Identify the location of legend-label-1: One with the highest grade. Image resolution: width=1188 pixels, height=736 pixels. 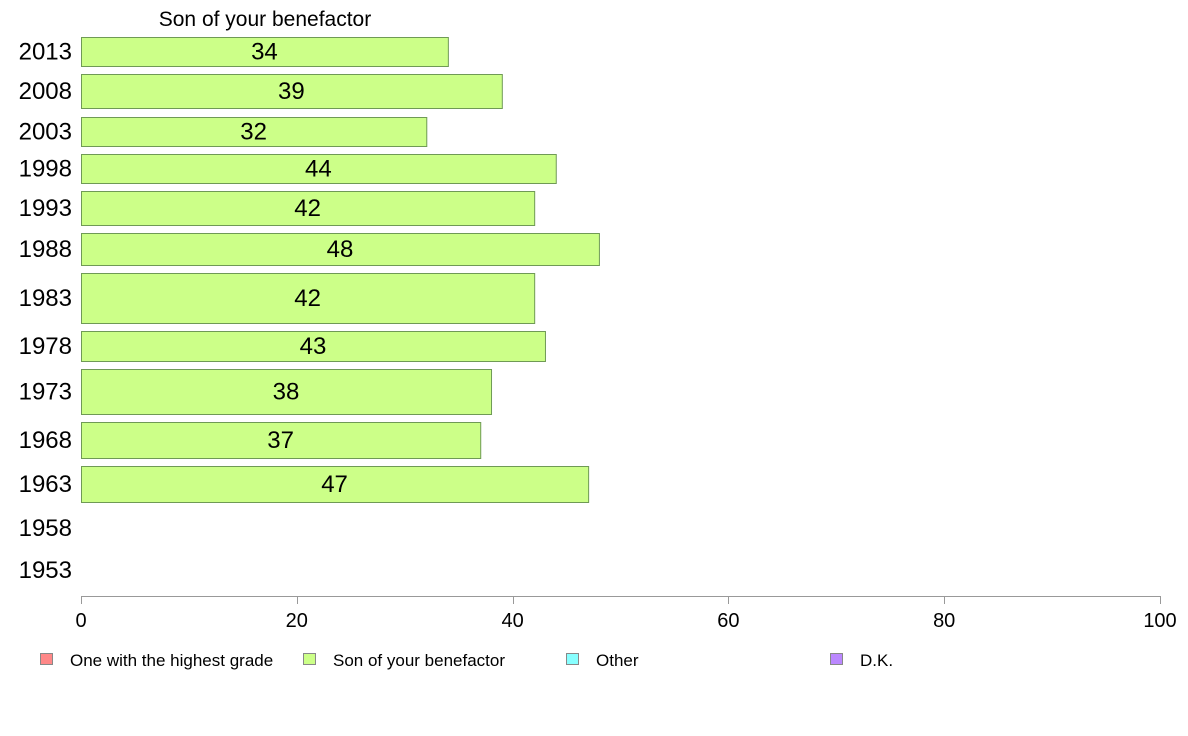
(171, 660).